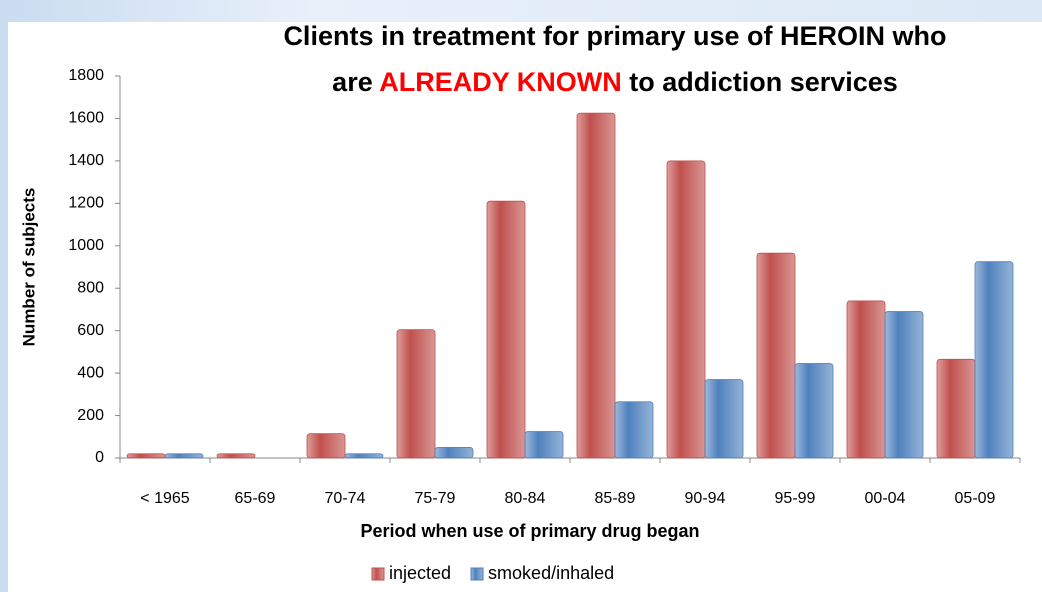 The width and height of the screenshot is (1042, 592). What do you see at coordinates (760, 82) in the screenshot?
I see `title-segment: to addiction services` at bounding box center [760, 82].